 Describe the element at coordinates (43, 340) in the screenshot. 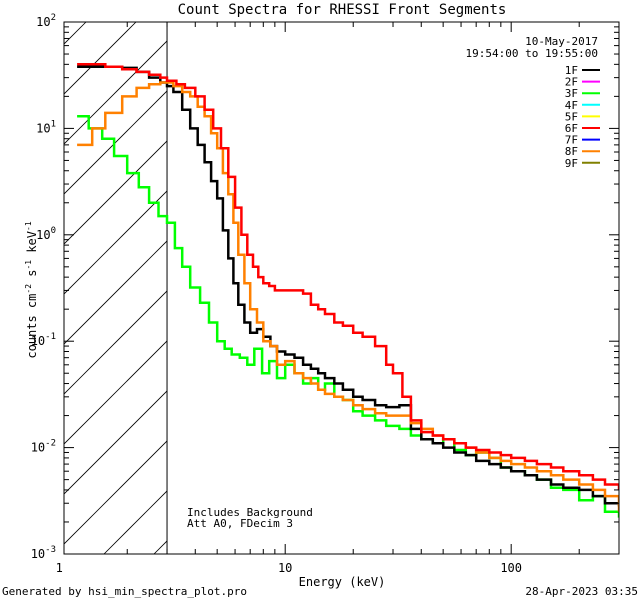

I see `y-tick-label: 10⁻¹` at that location.